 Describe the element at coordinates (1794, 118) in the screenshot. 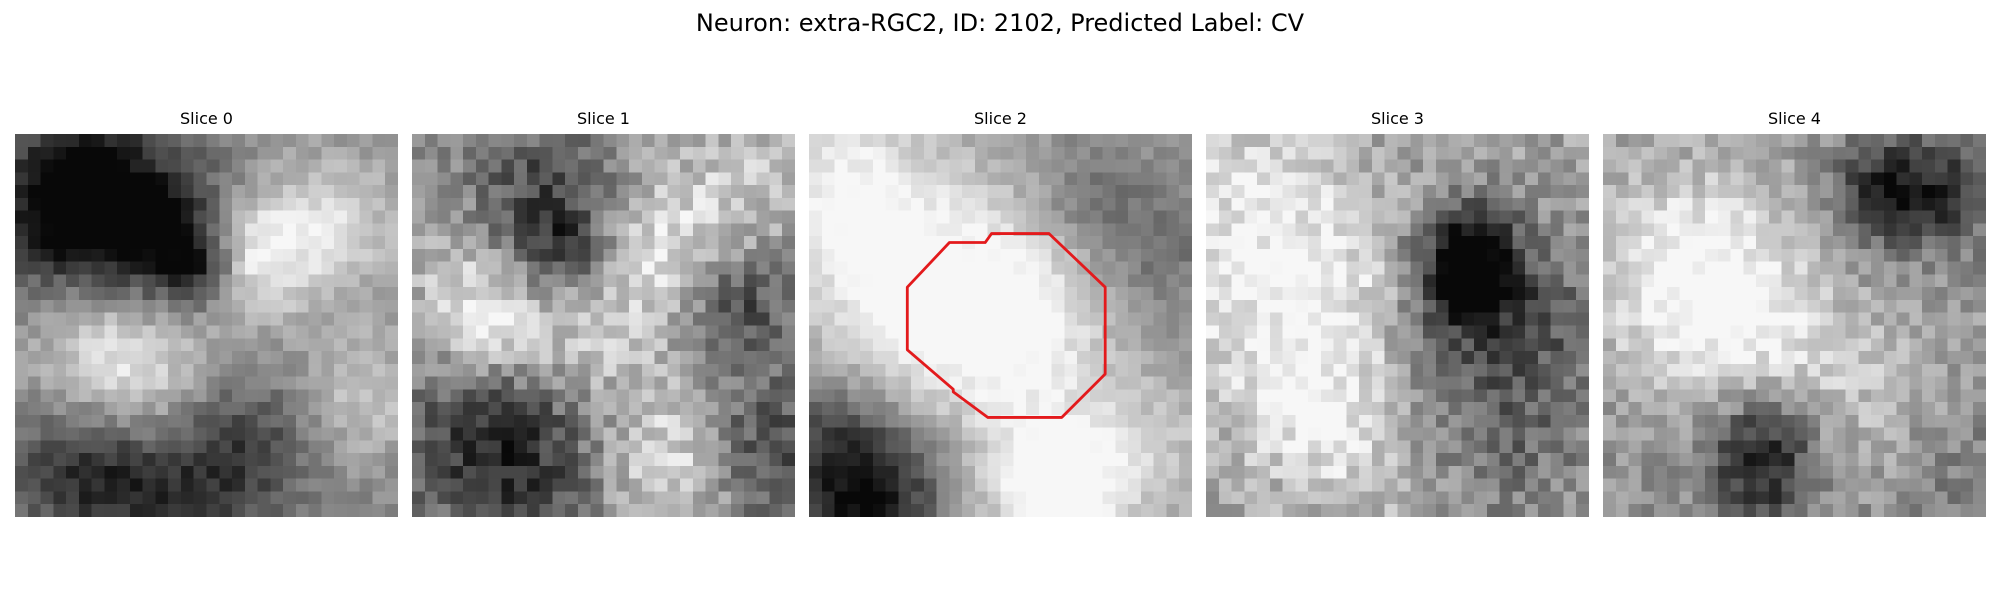

I see `slice-title-4: Slice 4` at that location.